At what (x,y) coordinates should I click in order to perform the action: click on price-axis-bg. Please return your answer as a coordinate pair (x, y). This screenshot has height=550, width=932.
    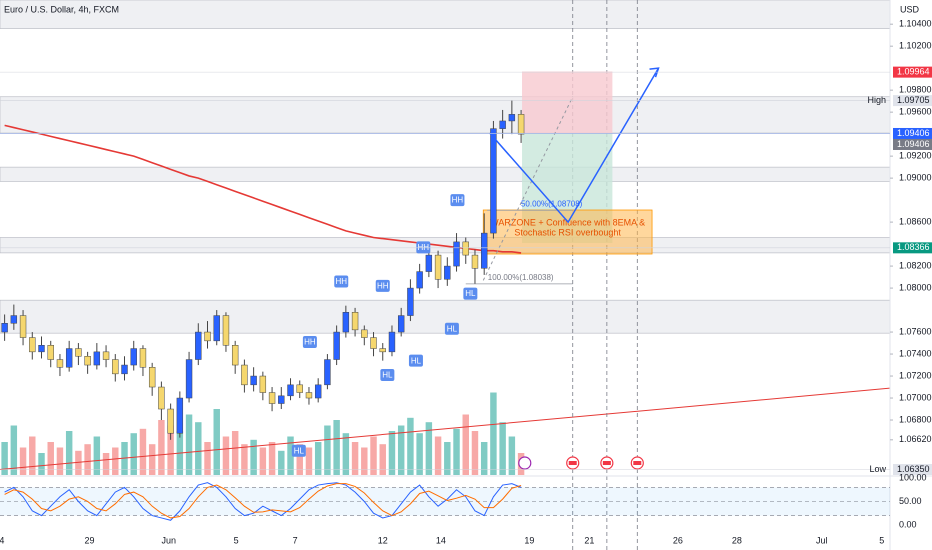
    Looking at the image, I should click on (911, 275).